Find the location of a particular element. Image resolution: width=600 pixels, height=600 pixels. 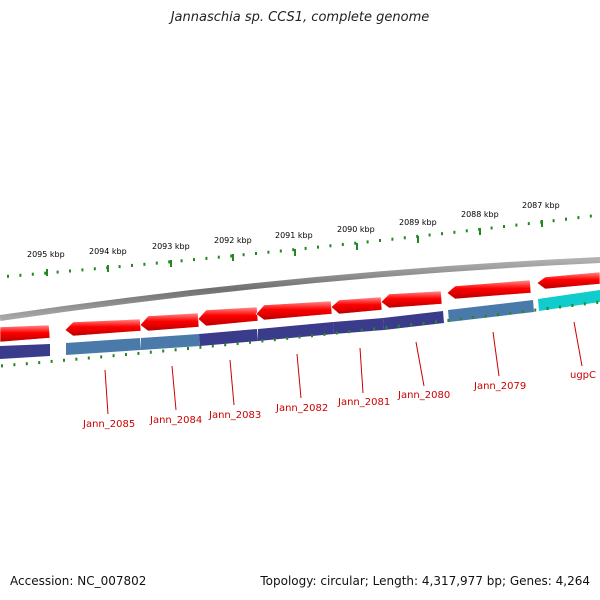

gene-label: Jann_2081 is located at coordinates (363, 402).